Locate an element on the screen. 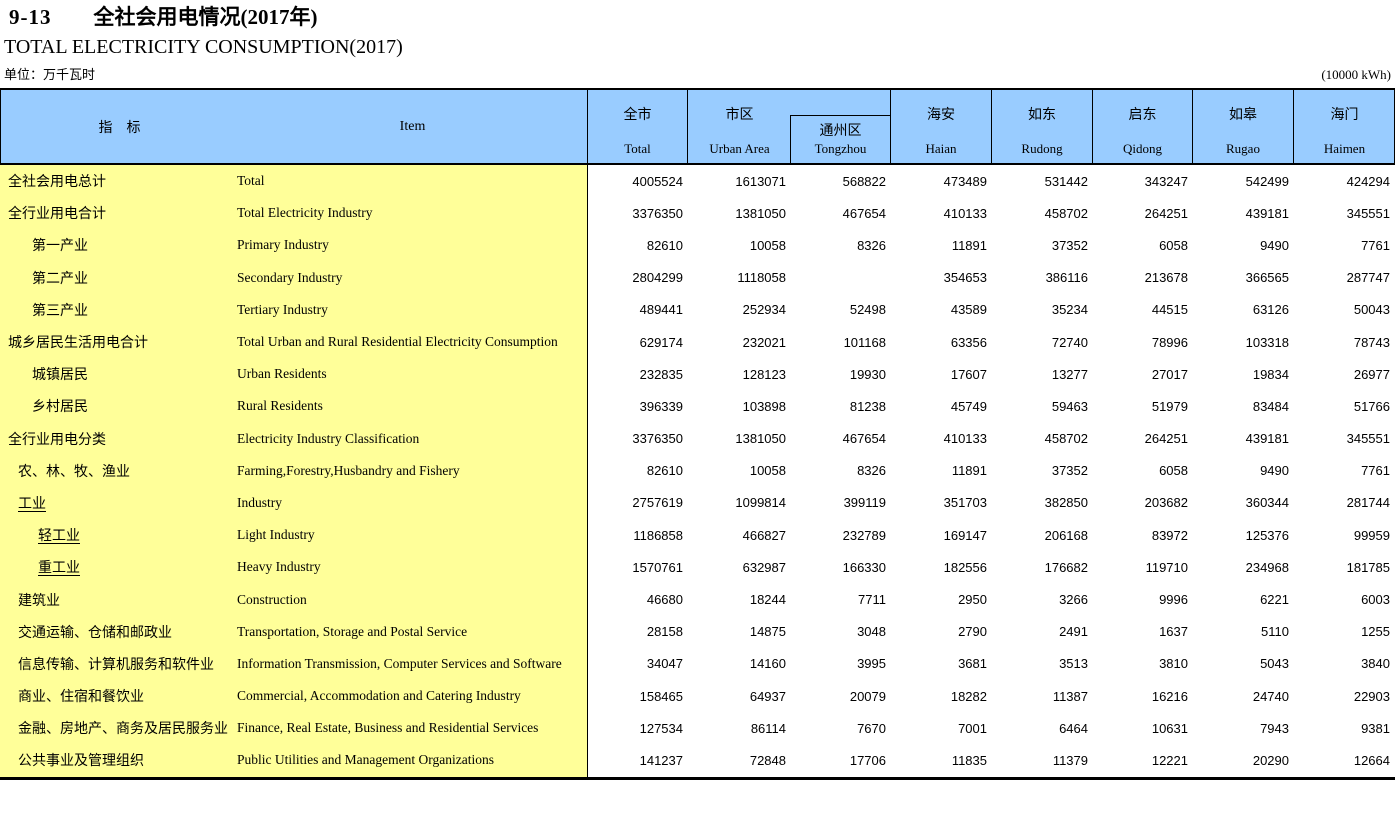 This screenshot has width=1395, height=815. title-en: TOTAL ELECTRICITY CONSUMPTION(2017) is located at coordinates (203, 47).